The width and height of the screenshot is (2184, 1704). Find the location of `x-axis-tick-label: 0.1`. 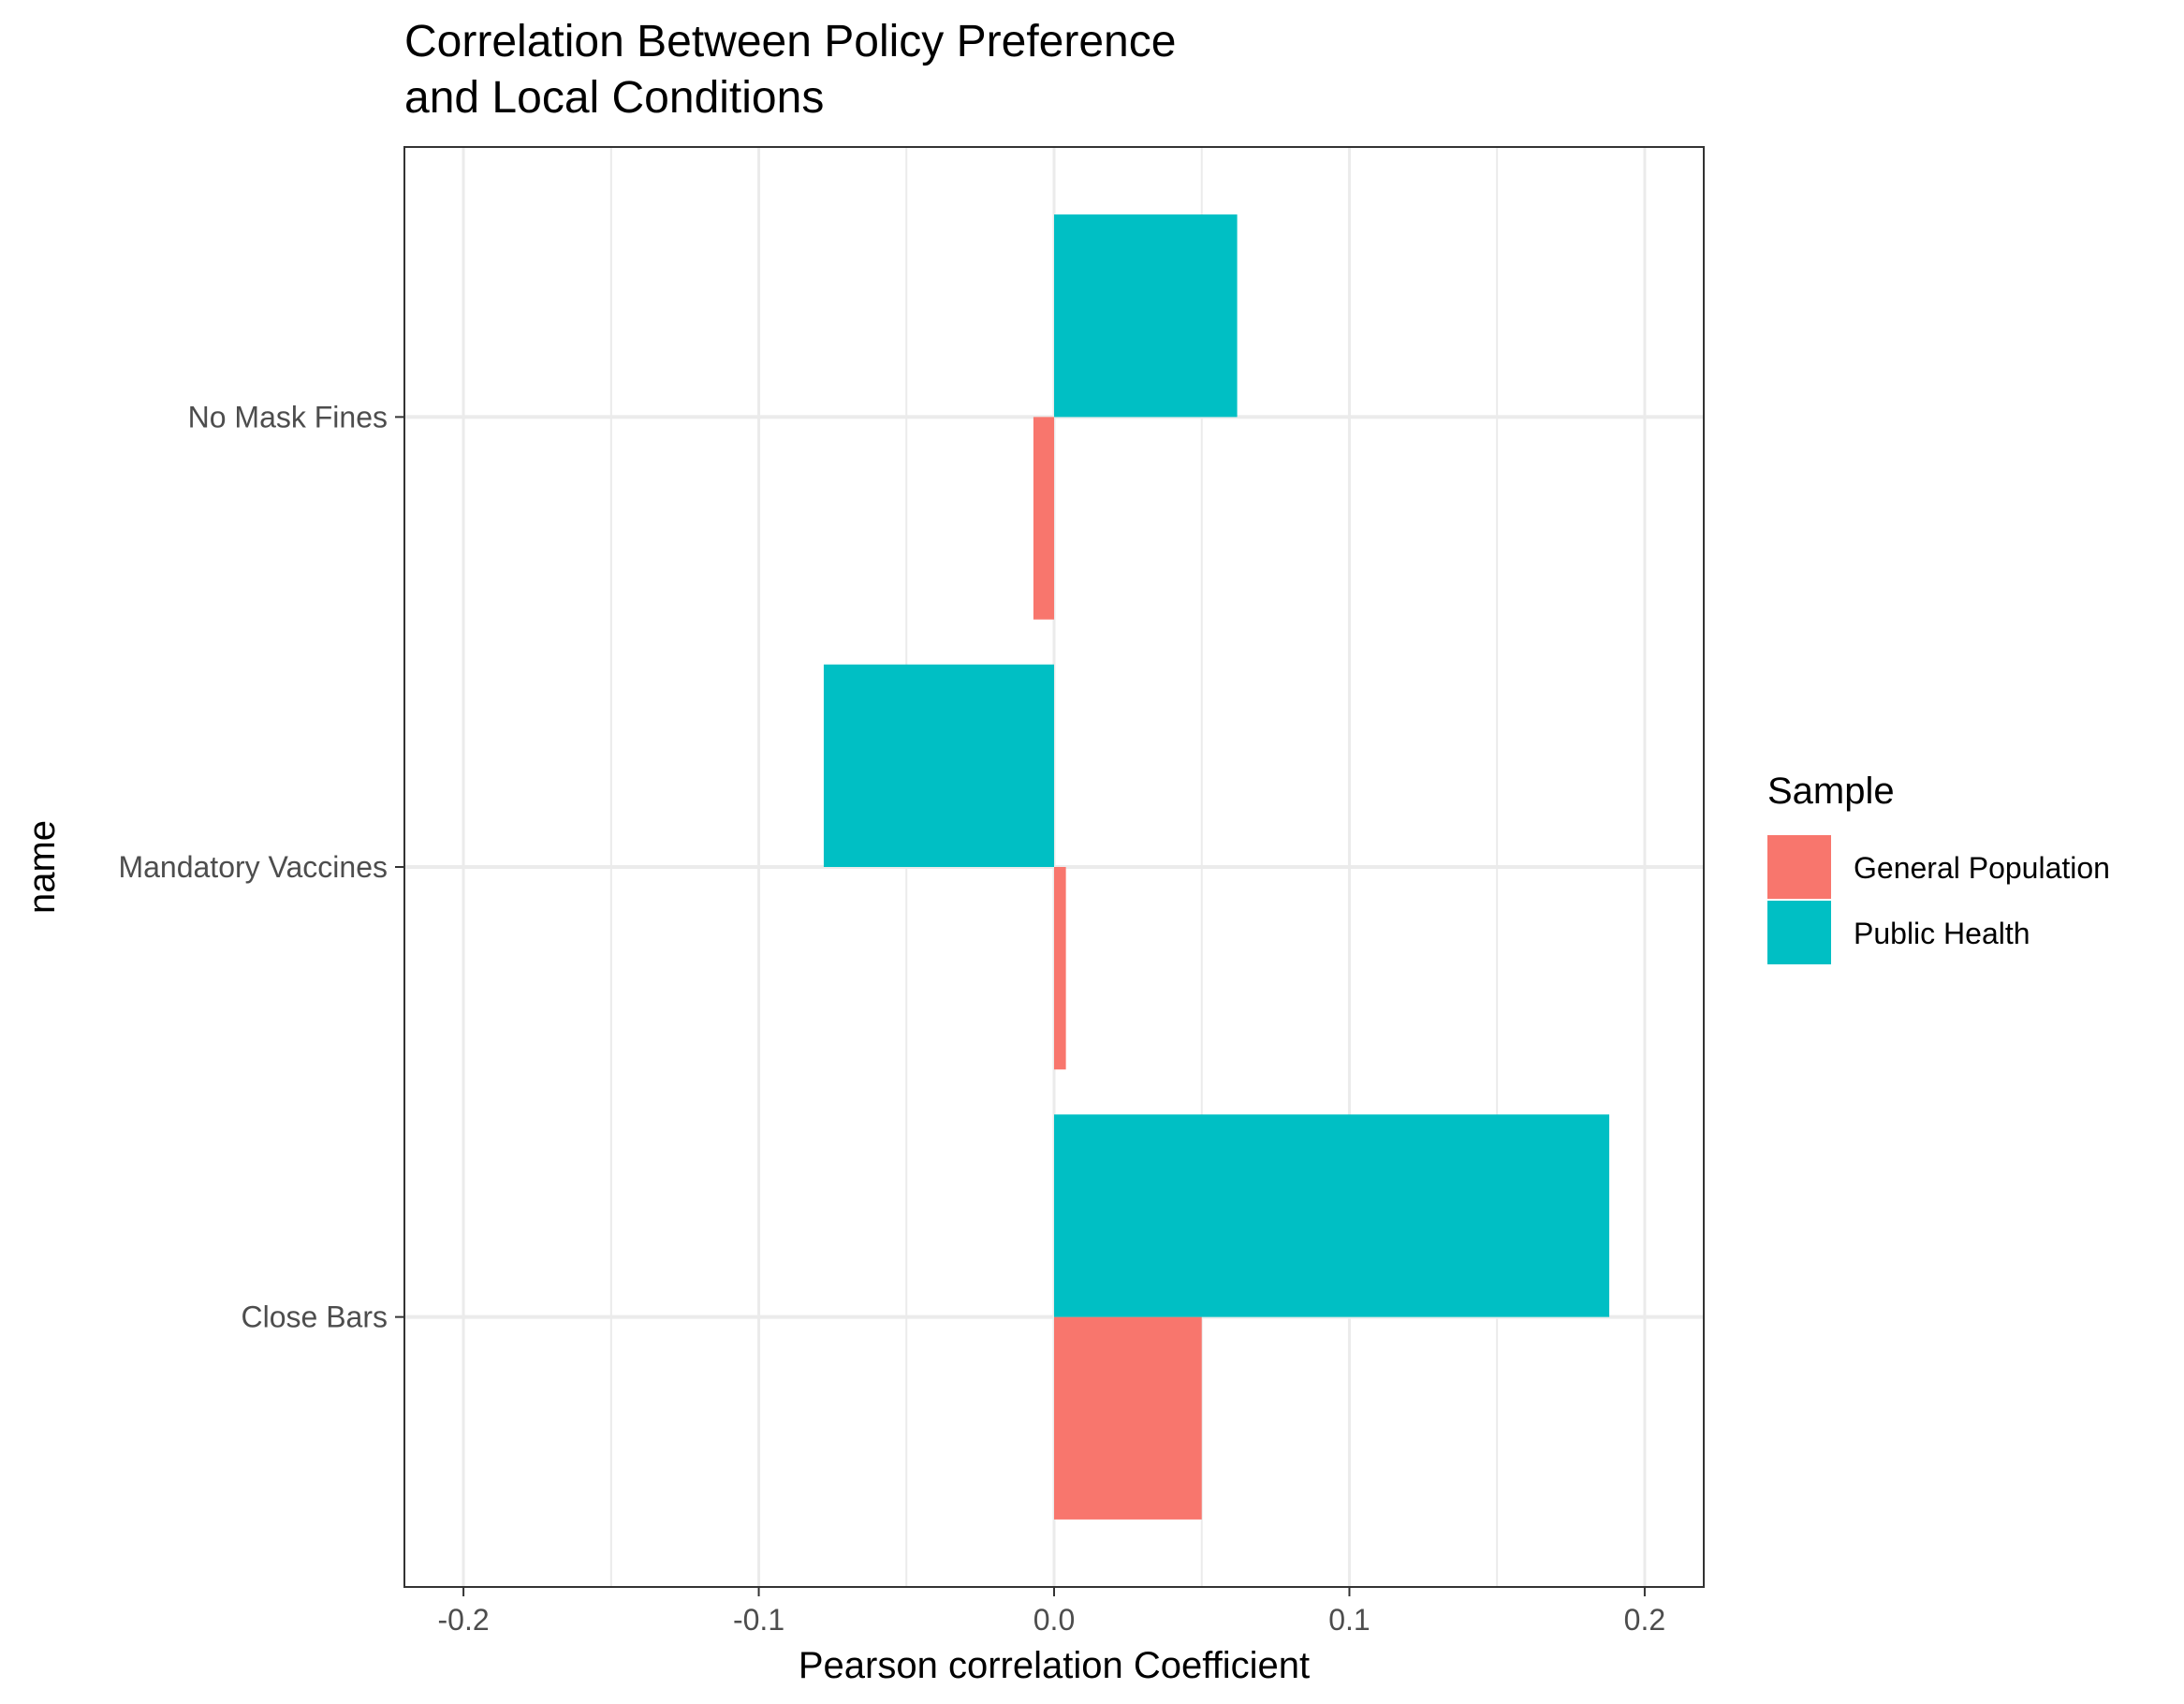

x-axis-tick-label: 0.1 is located at coordinates (1349, 1620).